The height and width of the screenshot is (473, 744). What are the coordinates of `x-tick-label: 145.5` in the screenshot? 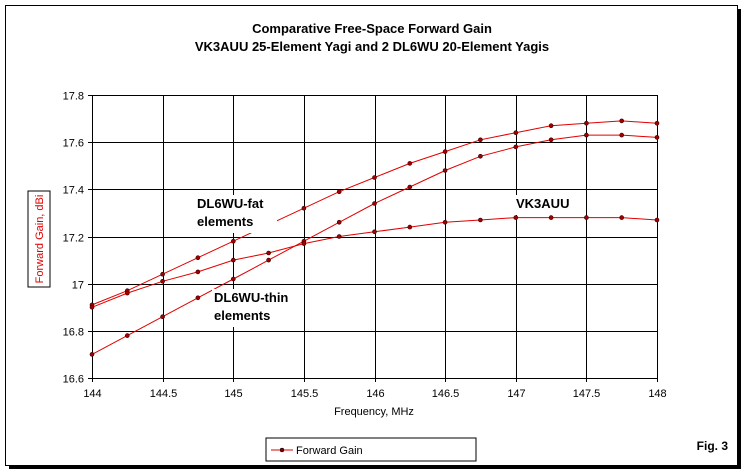 It's located at (305, 394).